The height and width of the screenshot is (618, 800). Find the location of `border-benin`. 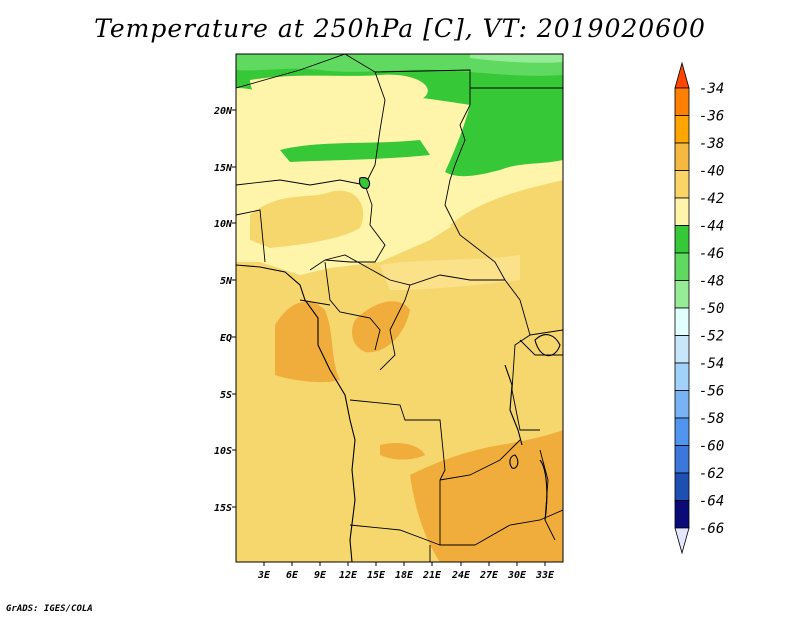

border-benin is located at coordinates (251, 236).